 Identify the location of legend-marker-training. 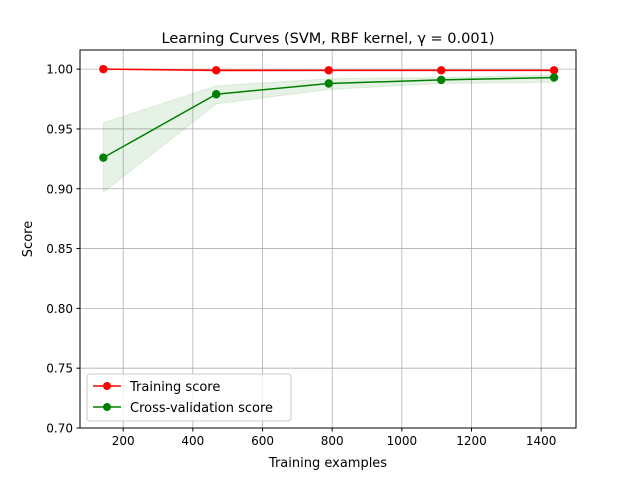
(107, 386).